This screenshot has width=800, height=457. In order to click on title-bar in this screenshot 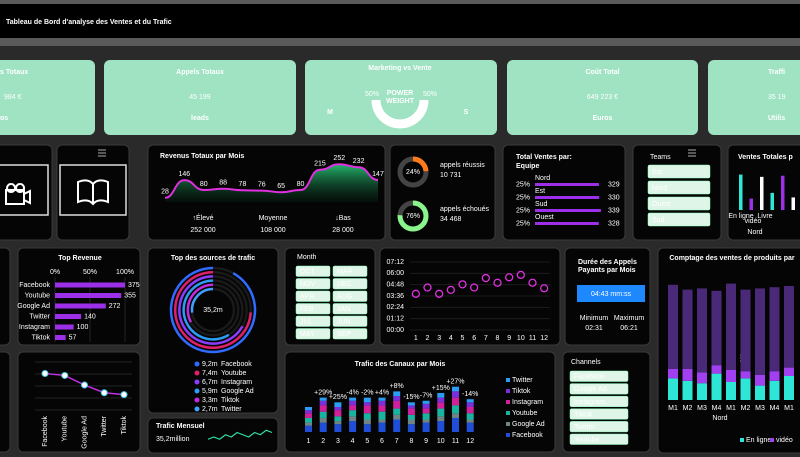, I will do `click(400, 21)`.